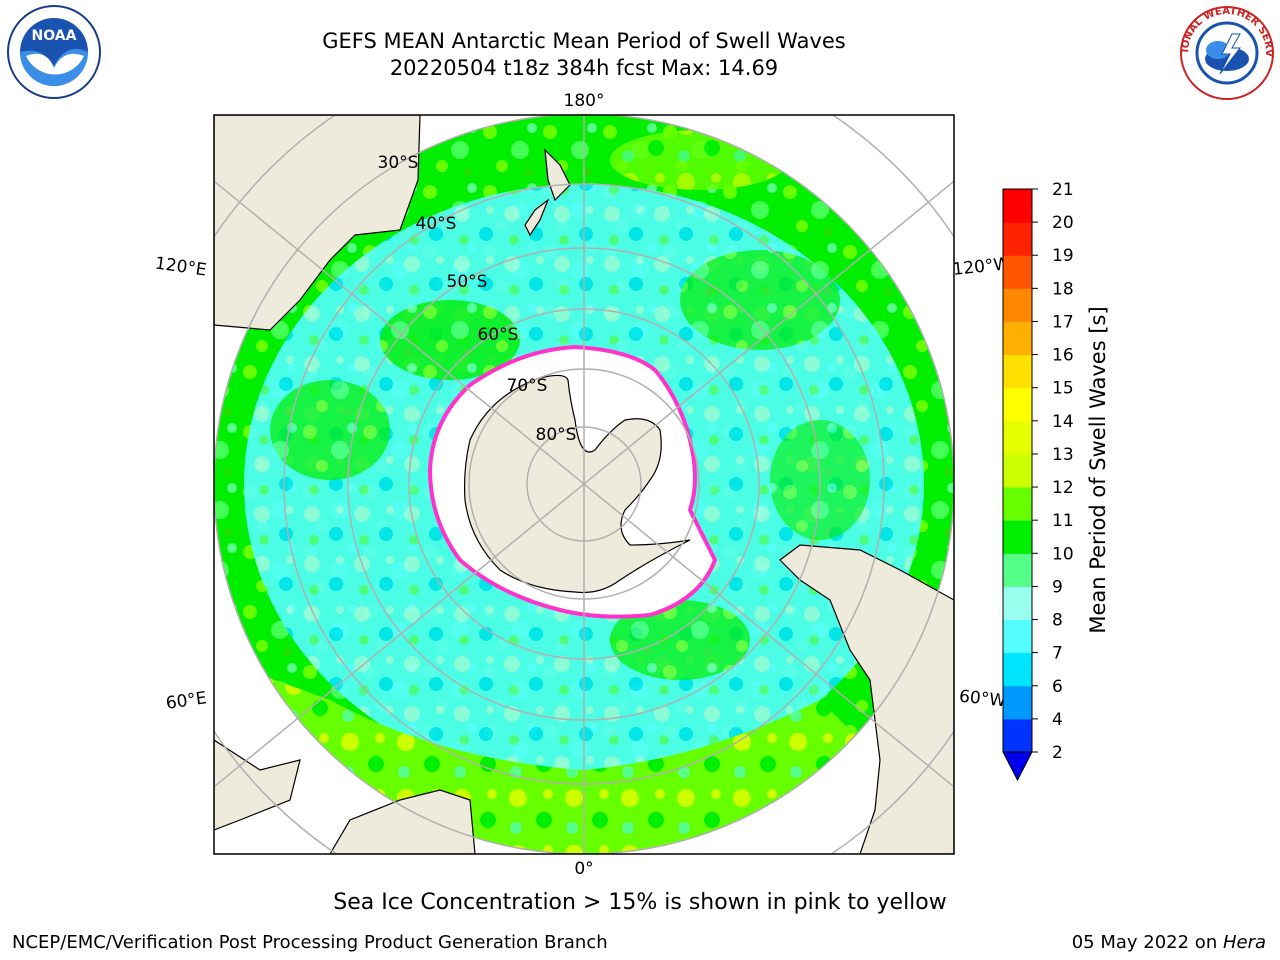  I want to click on colorbar-tick-label: 15, so click(1063, 389).